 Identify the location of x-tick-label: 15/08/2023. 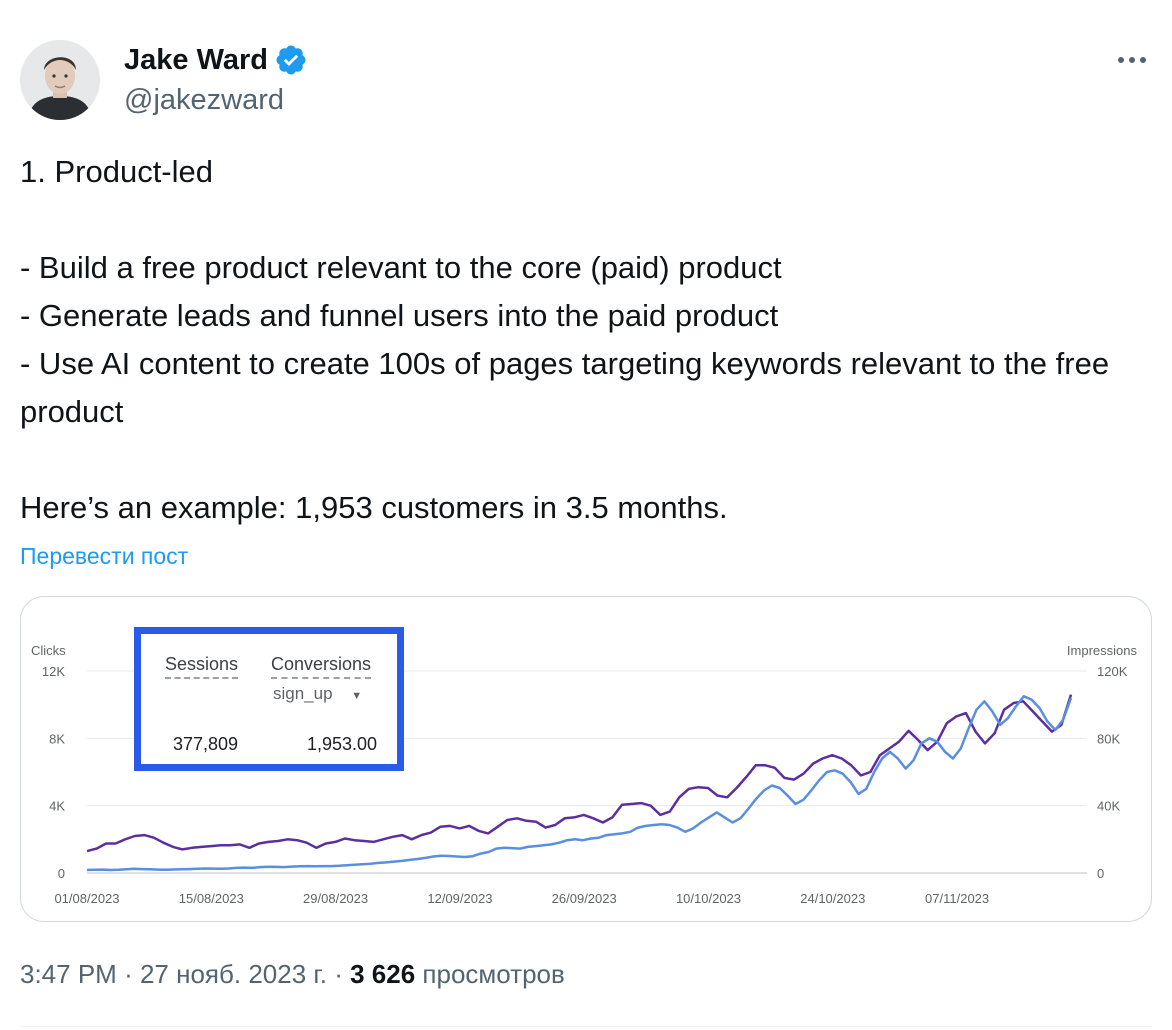
(211, 898).